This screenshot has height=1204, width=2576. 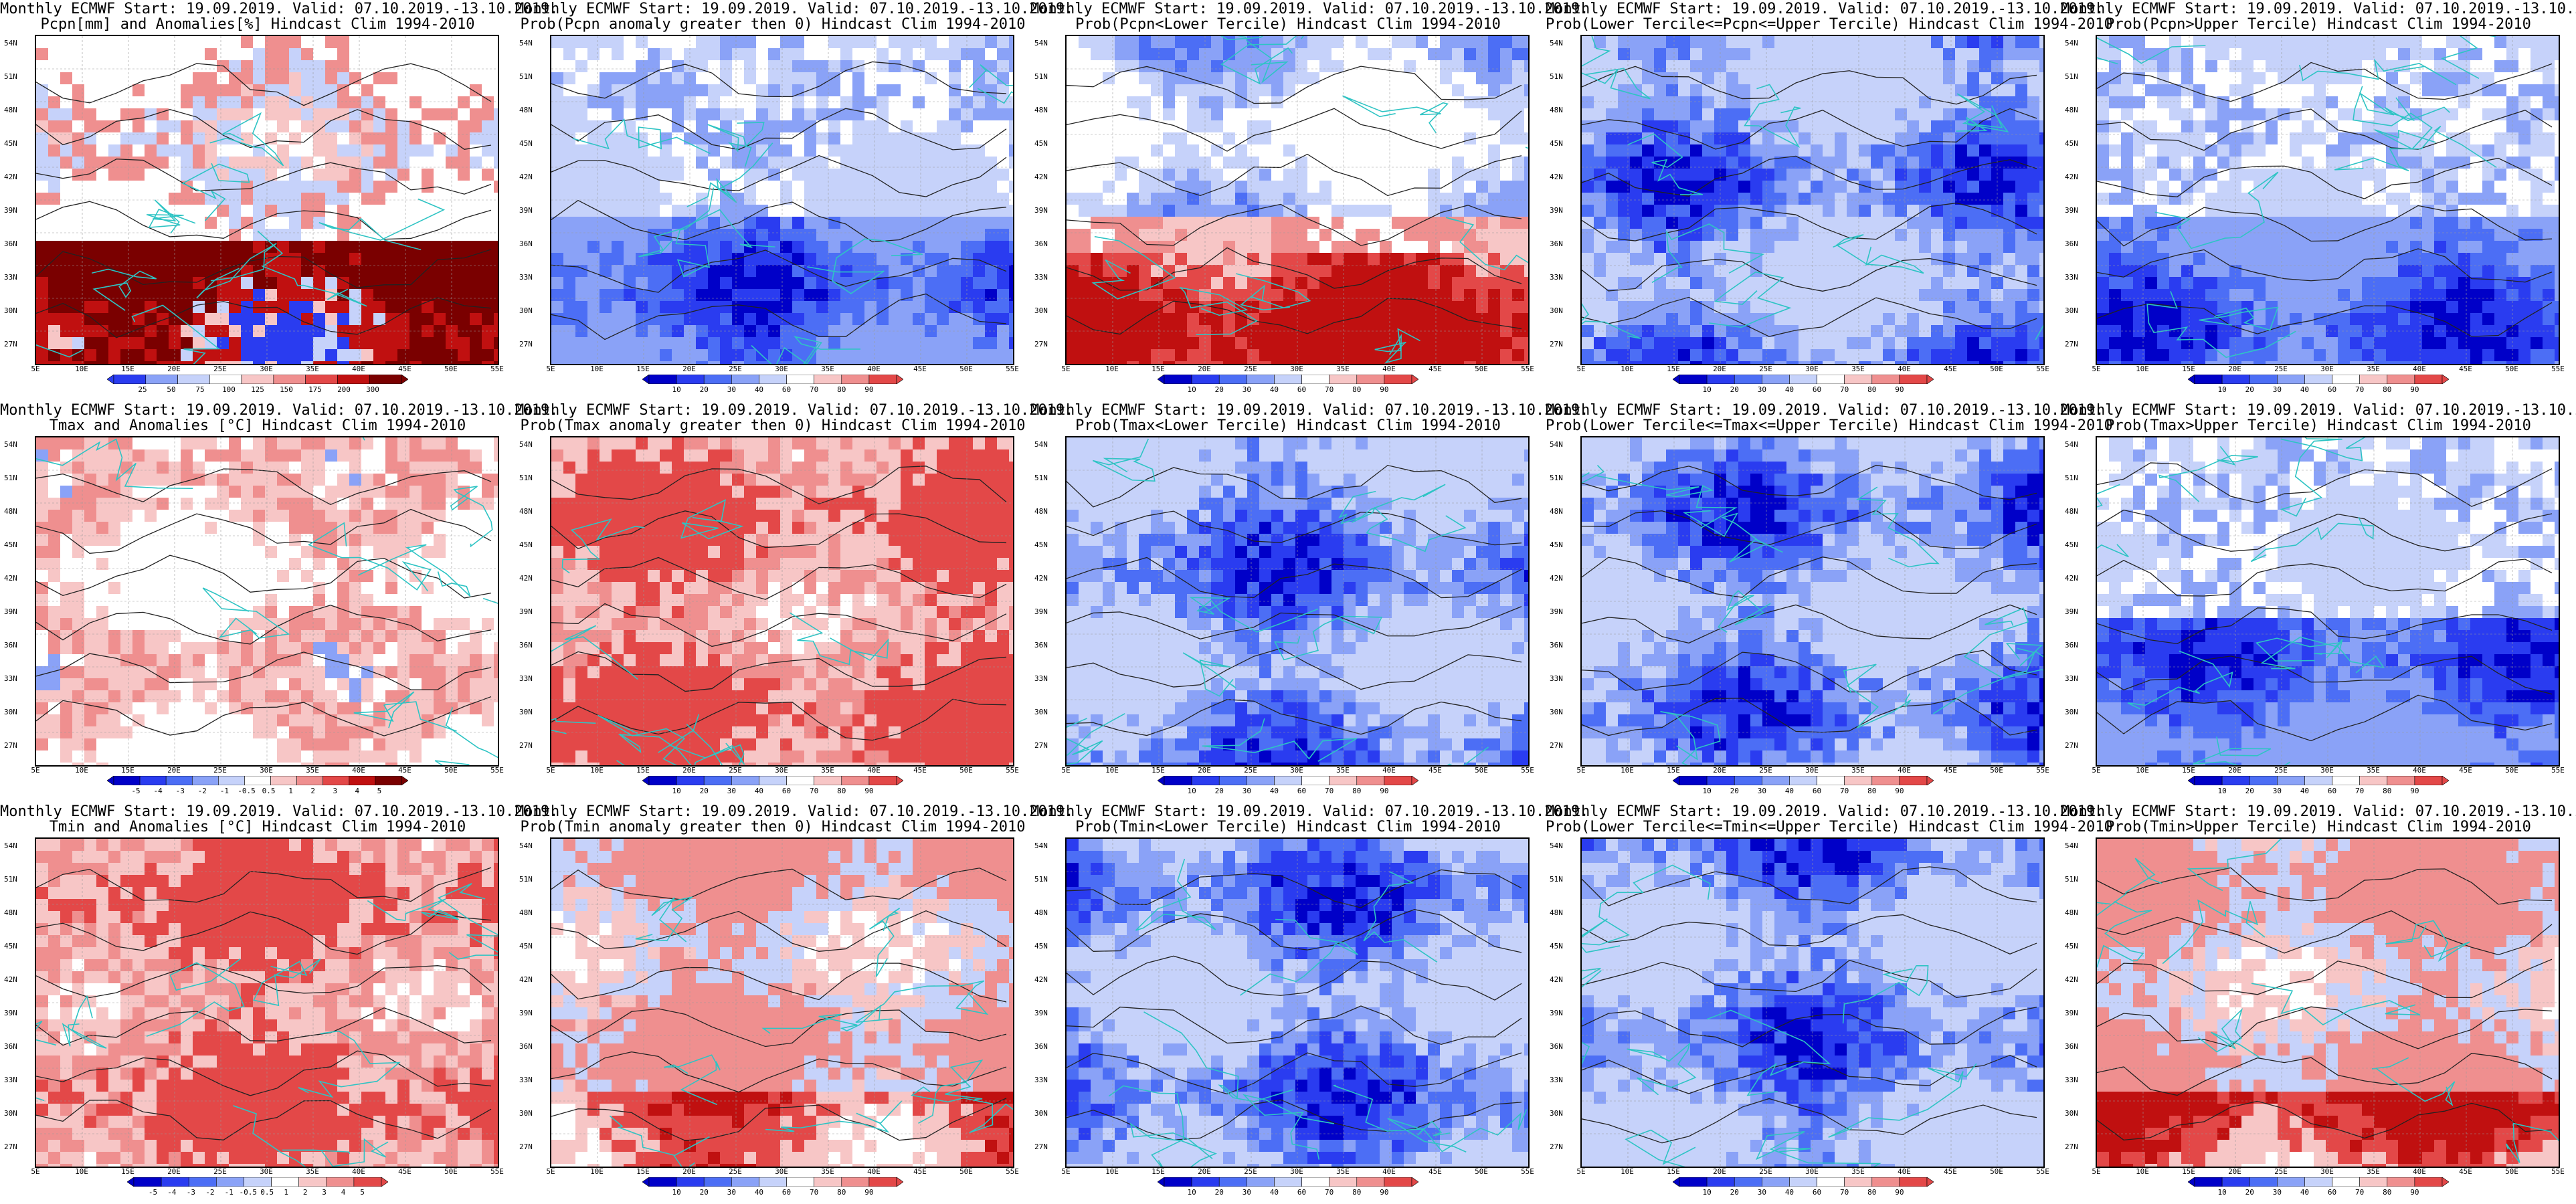 What do you see at coordinates (362, 1192) in the screenshot?
I see `colorbar-tick-label: 5` at bounding box center [362, 1192].